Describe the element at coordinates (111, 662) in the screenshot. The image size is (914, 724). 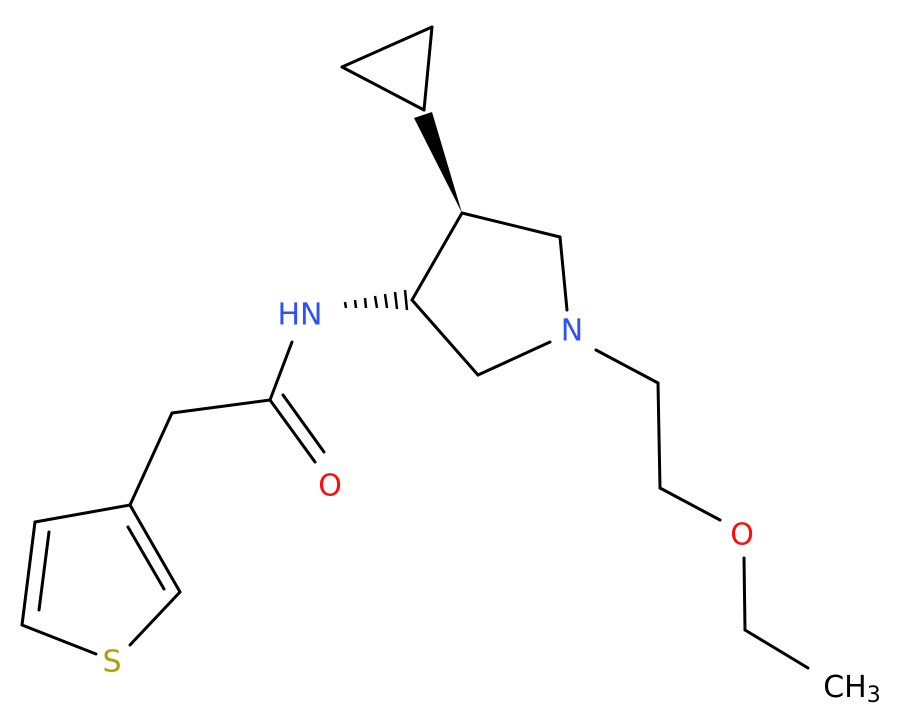
I see `atom-label: S` at that location.